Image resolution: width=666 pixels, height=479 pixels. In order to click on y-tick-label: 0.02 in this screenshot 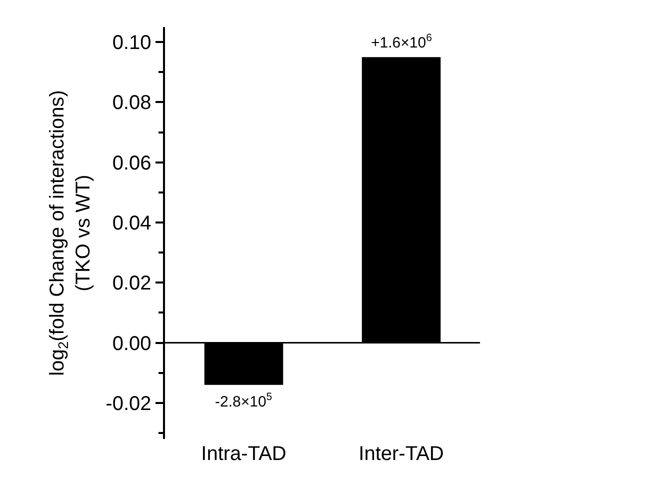, I will do `click(132, 283)`.